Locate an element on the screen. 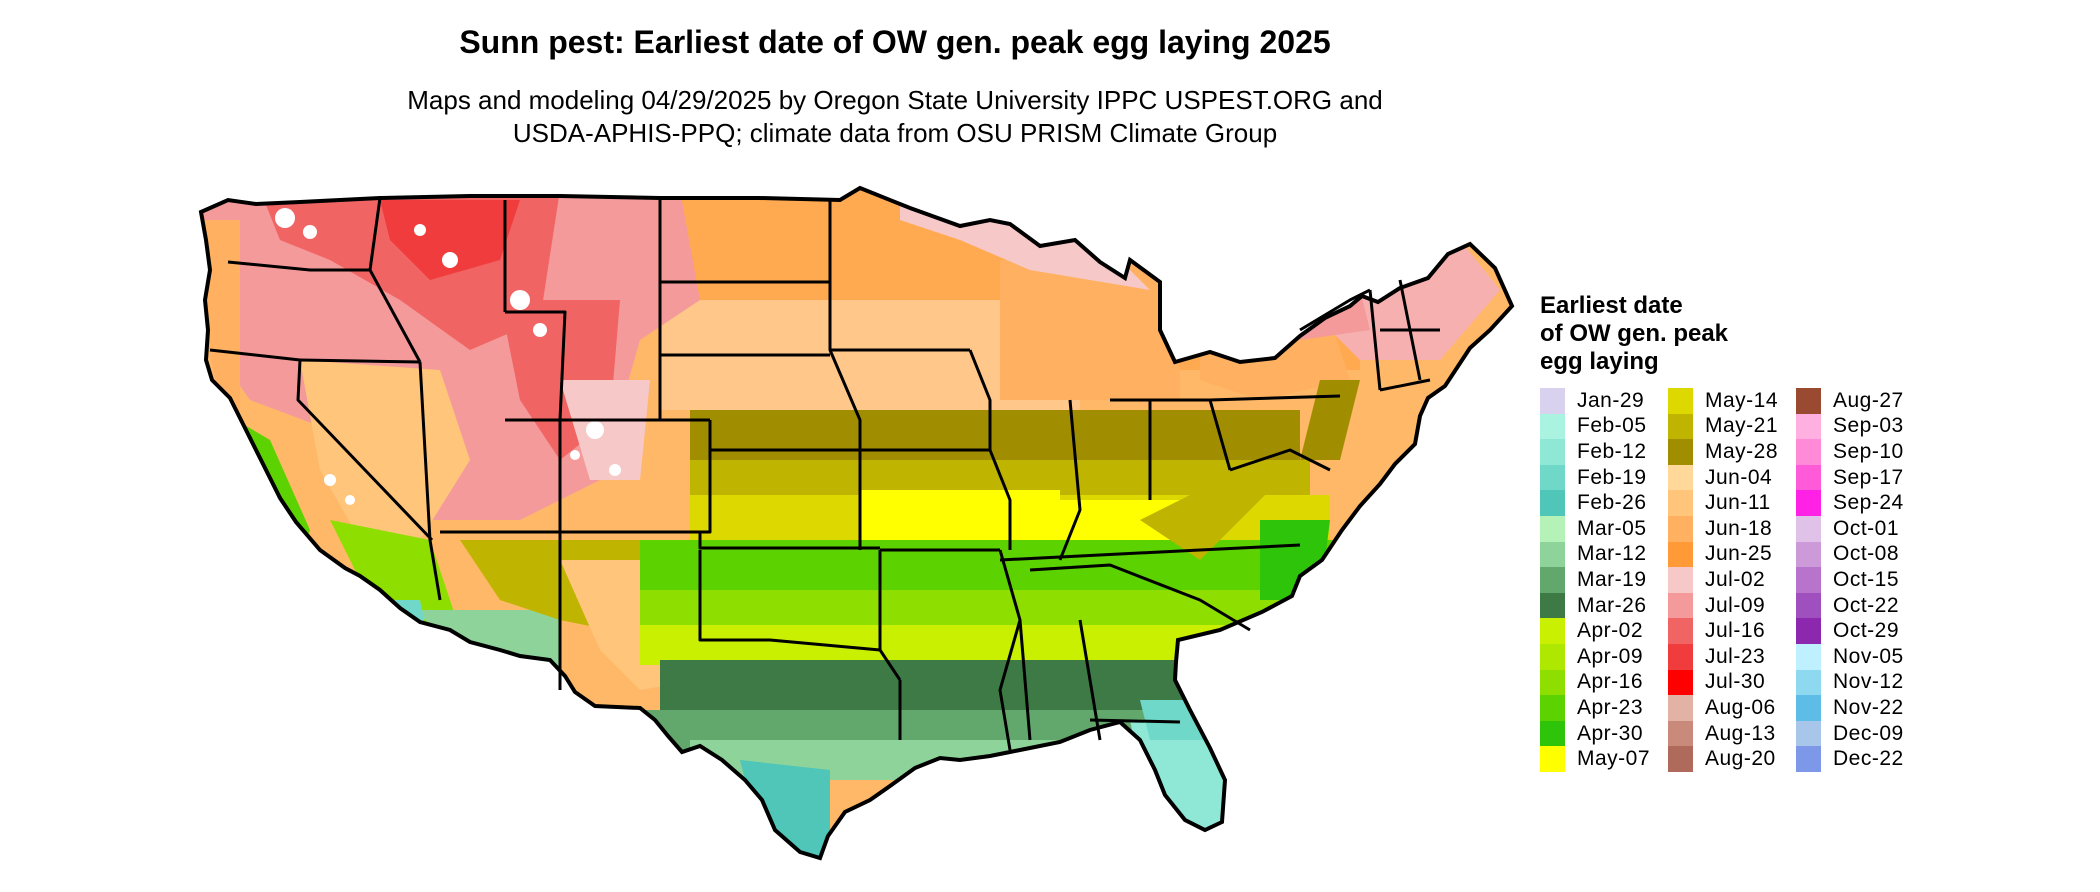  legend-item: Sep-24 is located at coordinates (1850, 503).